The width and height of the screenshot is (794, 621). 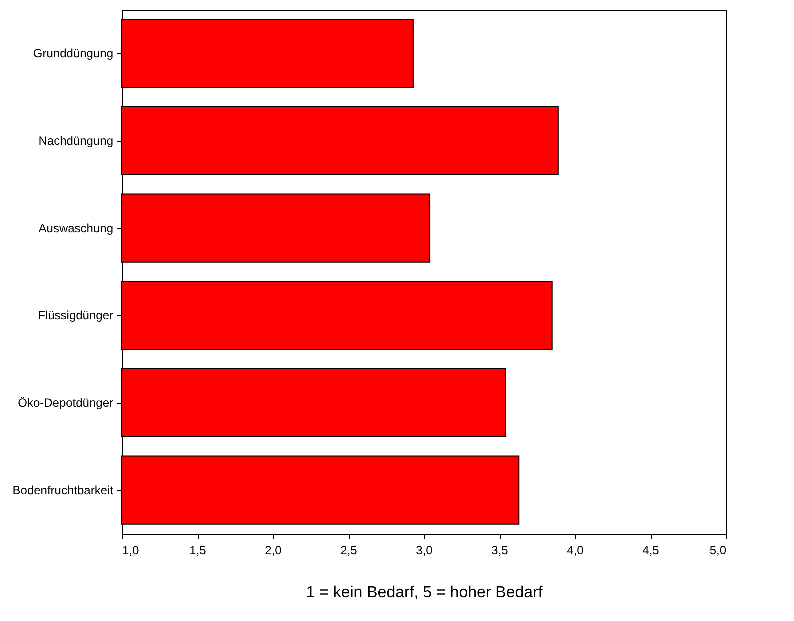 I want to click on x-tick-label: 1,0, so click(x=131, y=551).